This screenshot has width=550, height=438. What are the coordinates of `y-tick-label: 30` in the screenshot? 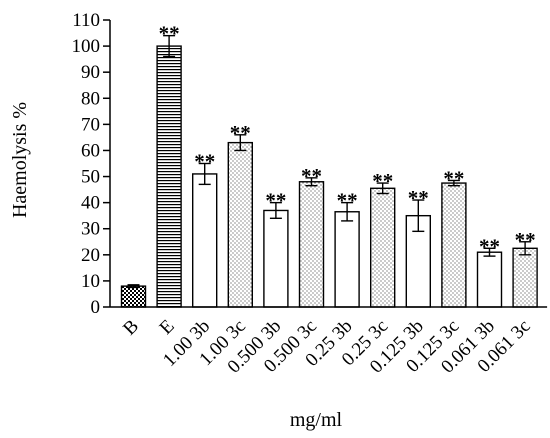 It's located at (90, 229).